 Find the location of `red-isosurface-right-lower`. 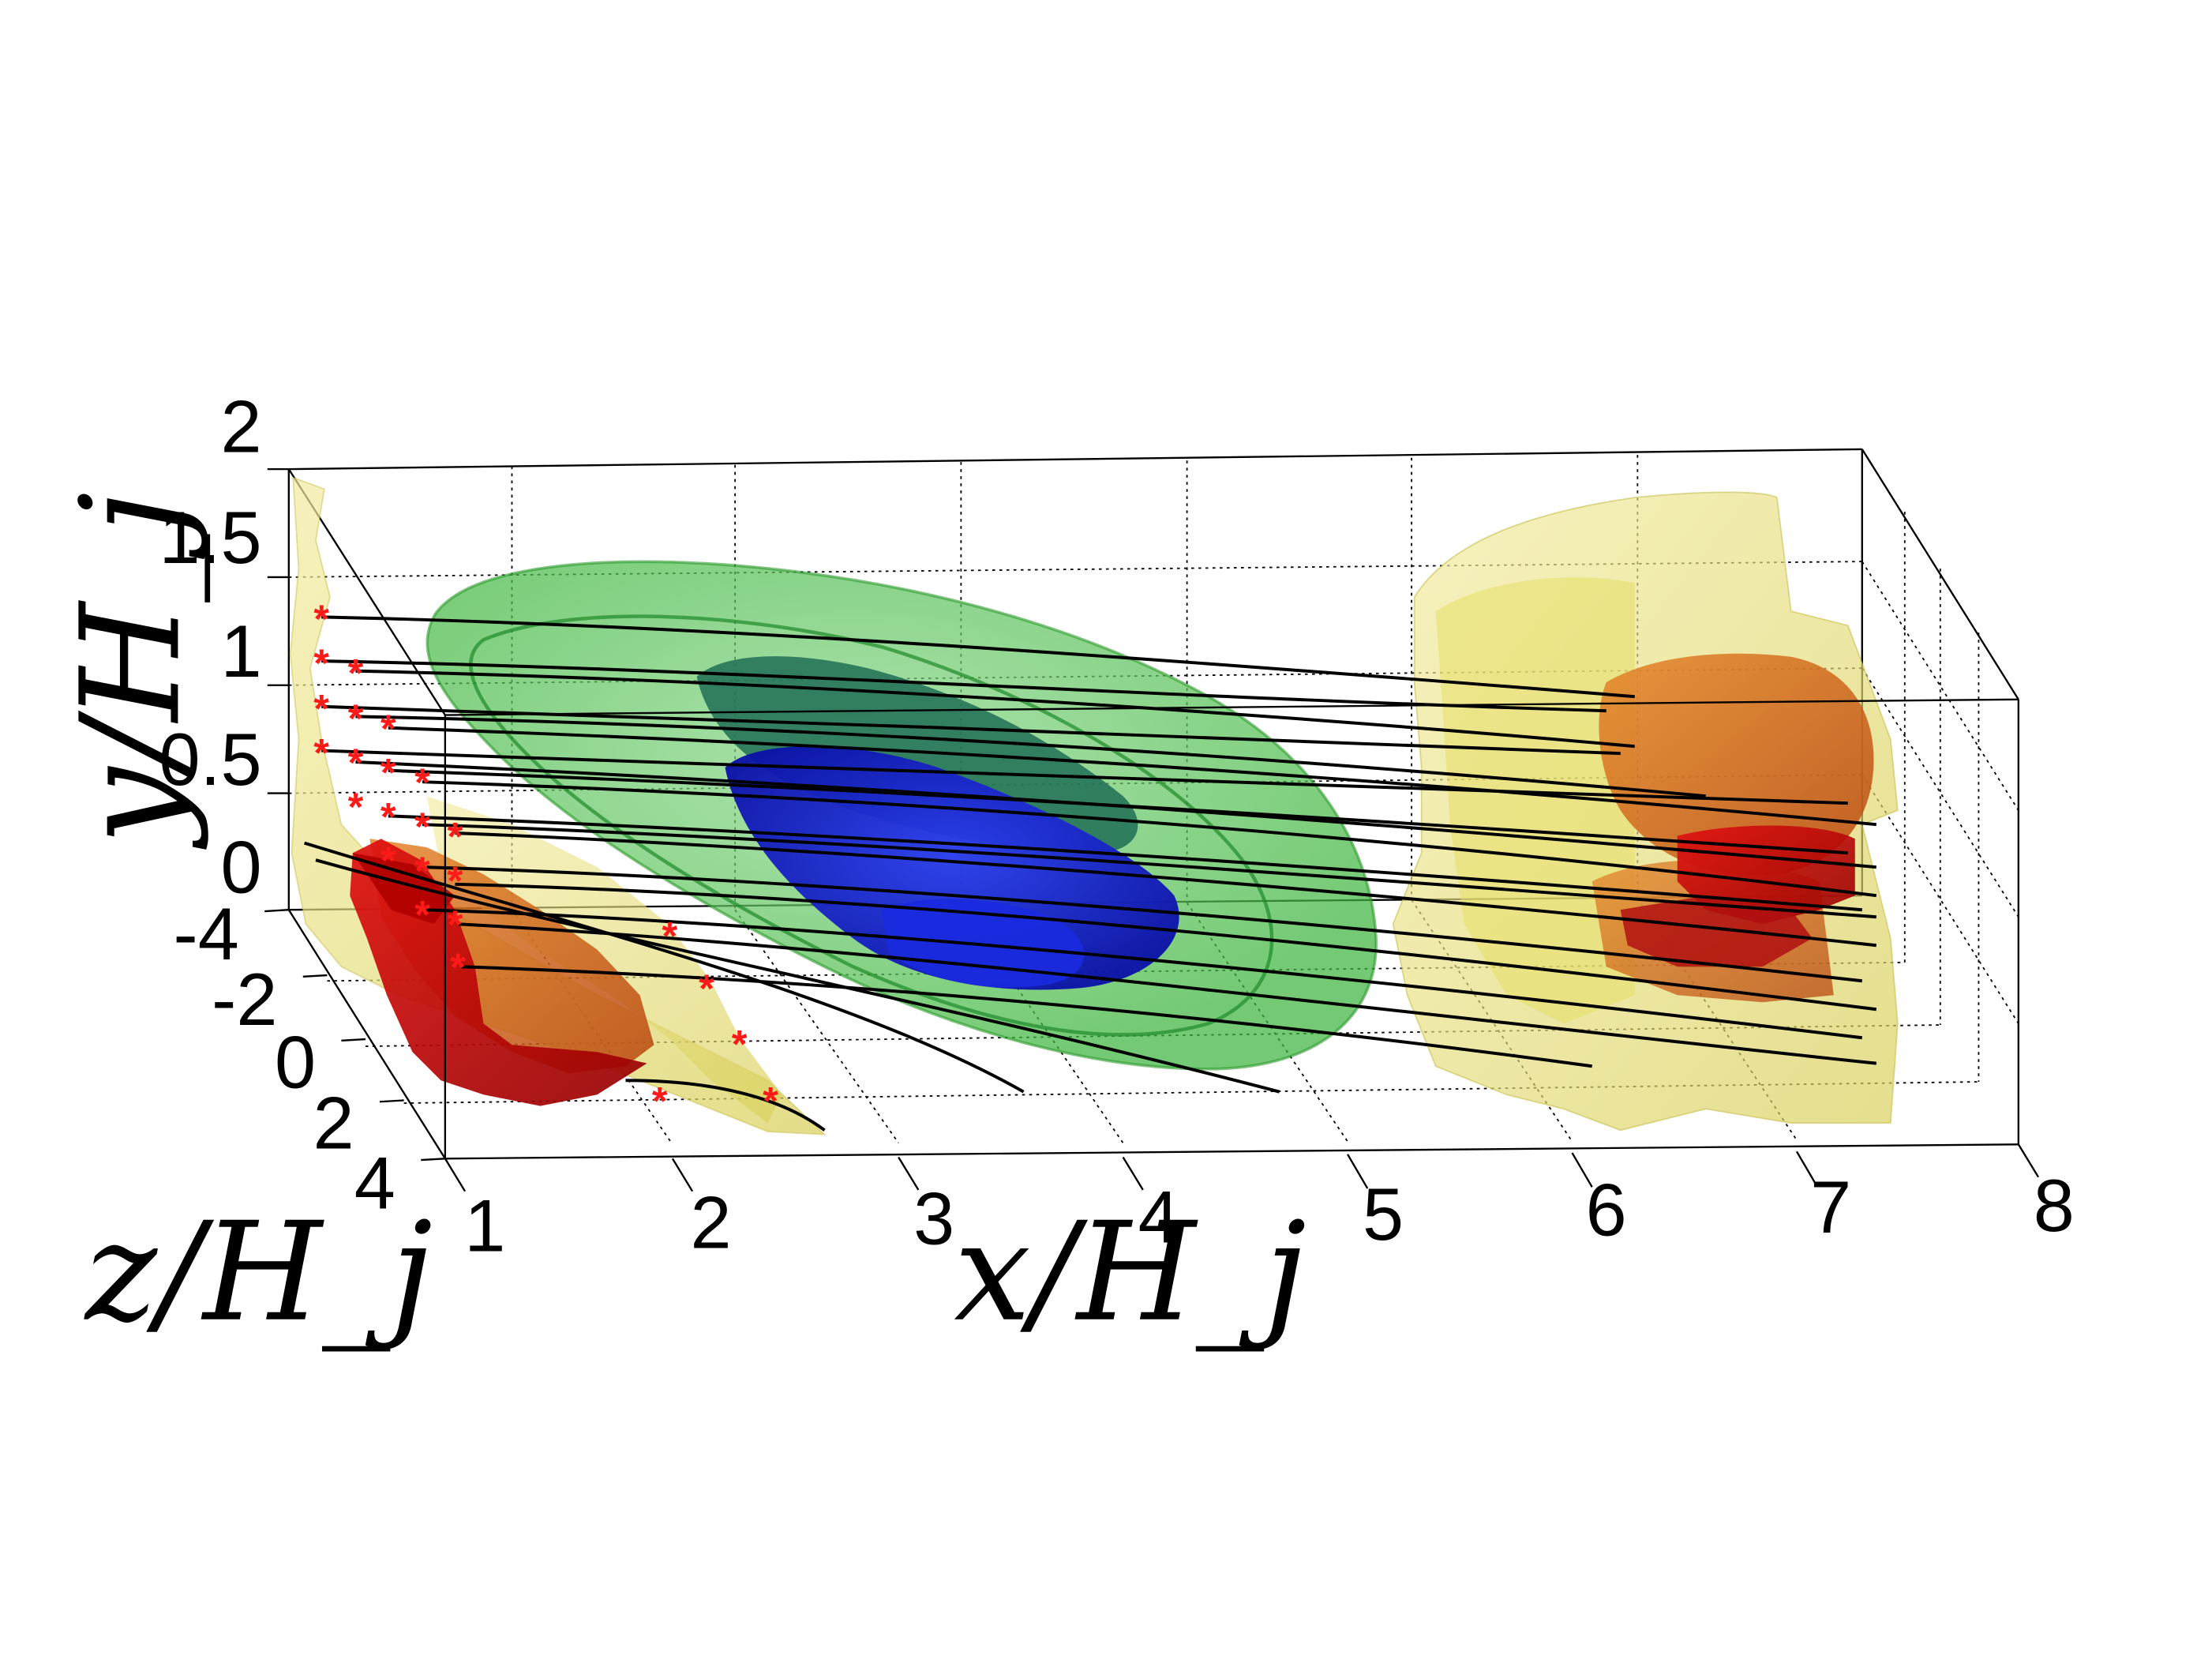

red-isosurface-right-lower is located at coordinates (1716, 931).